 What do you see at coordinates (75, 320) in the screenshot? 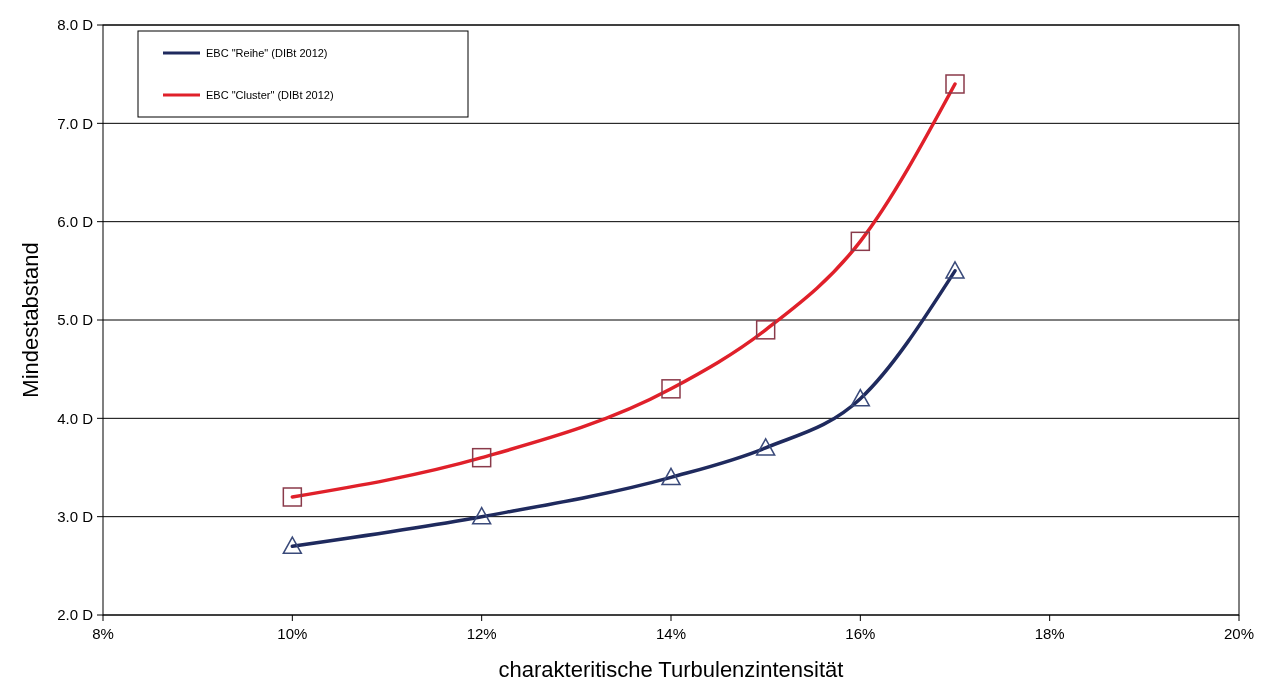
I see `y-tick-label: 5.0 D` at bounding box center [75, 320].